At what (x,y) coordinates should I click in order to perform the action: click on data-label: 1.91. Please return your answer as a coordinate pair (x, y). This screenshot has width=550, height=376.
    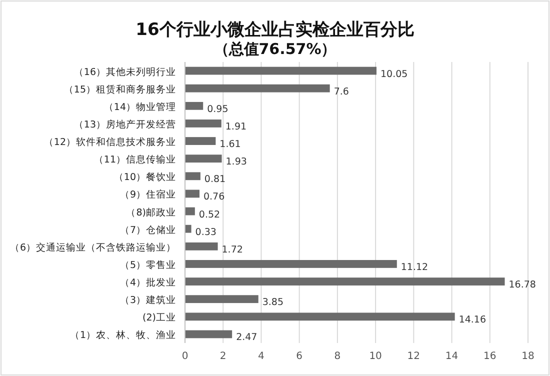
    Looking at the image, I should click on (236, 126).